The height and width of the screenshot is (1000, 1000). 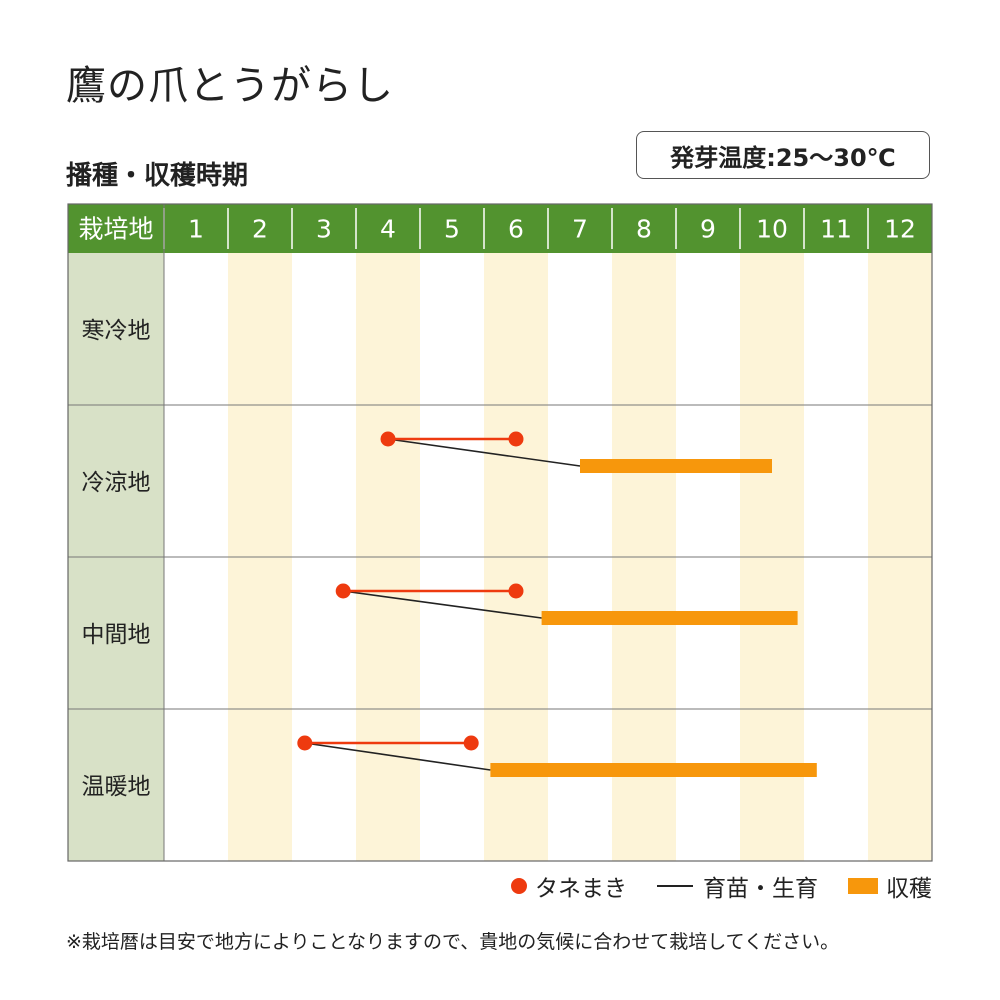 What do you see at coordinates (863, 886) in the screenshot?
I see `harvest-bar-icon` at bounding box center [863, 886].